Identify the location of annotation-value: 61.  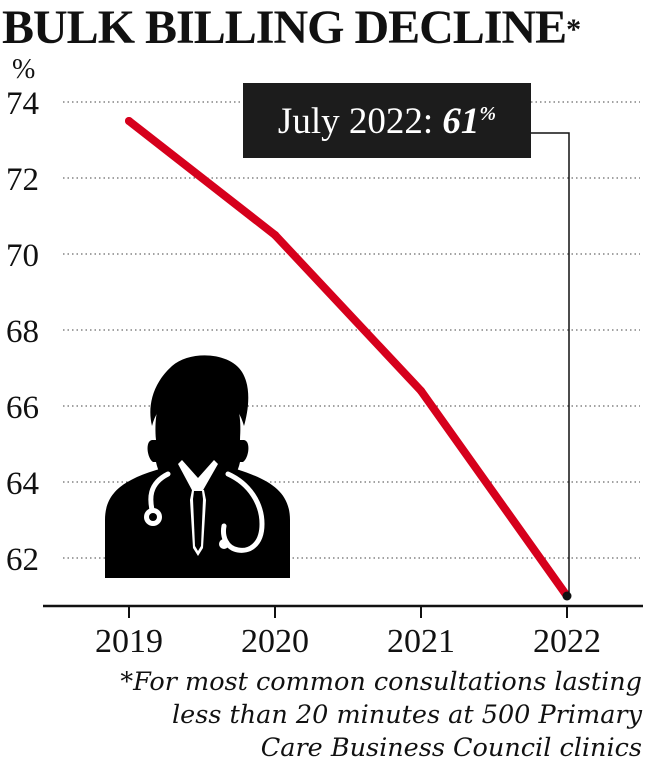
(460, 121).